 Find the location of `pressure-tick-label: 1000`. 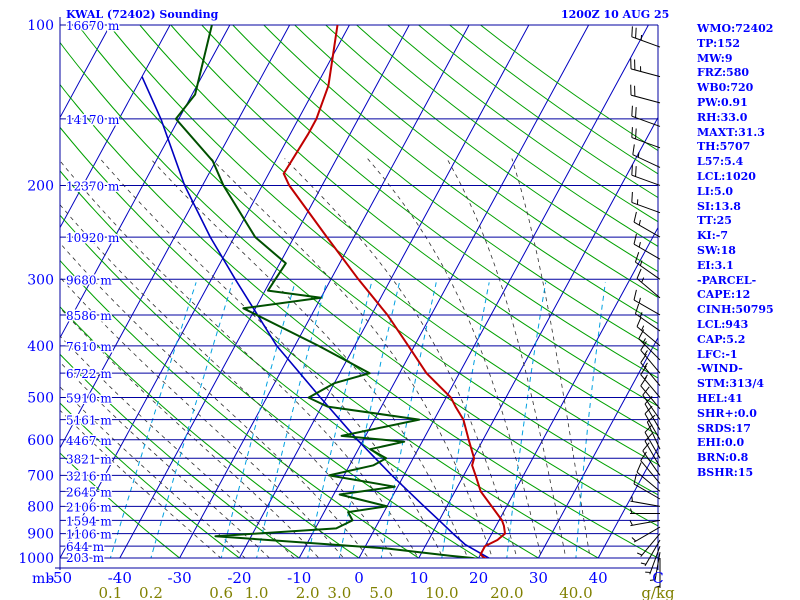

pressure-tick-label: 1000 is located at coordinates (36, 559).